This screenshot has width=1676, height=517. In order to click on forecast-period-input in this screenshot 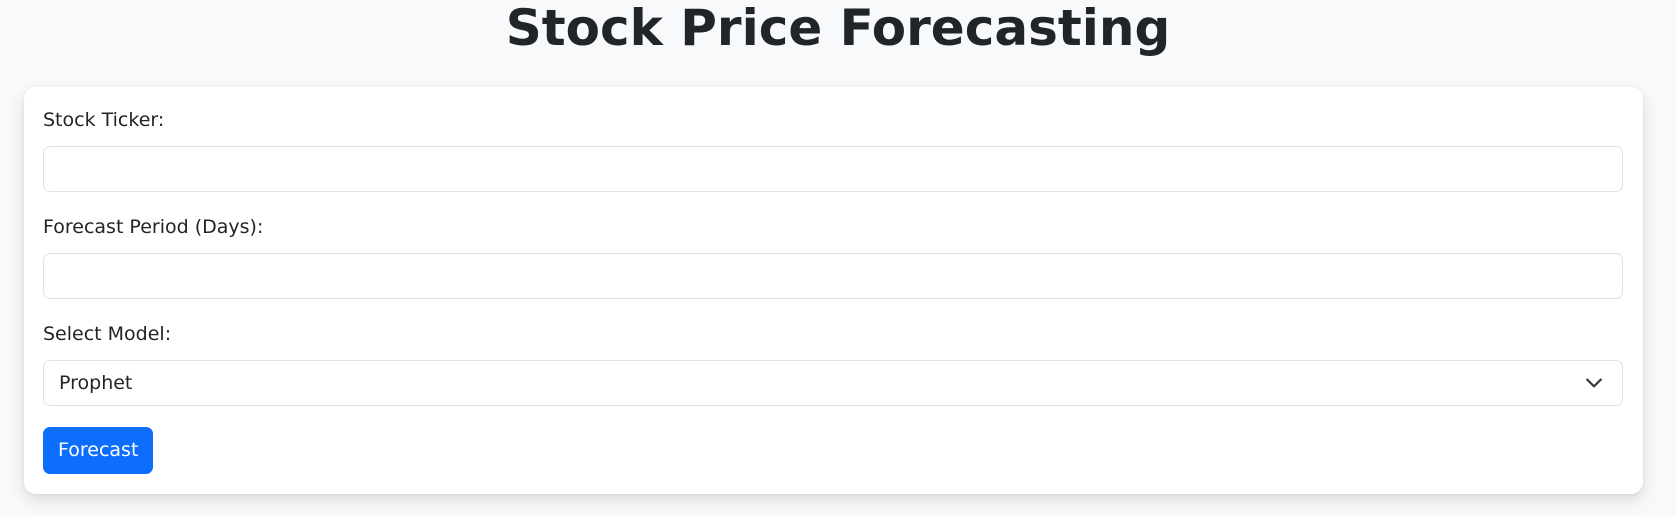, I will do `click(833, 276)`.